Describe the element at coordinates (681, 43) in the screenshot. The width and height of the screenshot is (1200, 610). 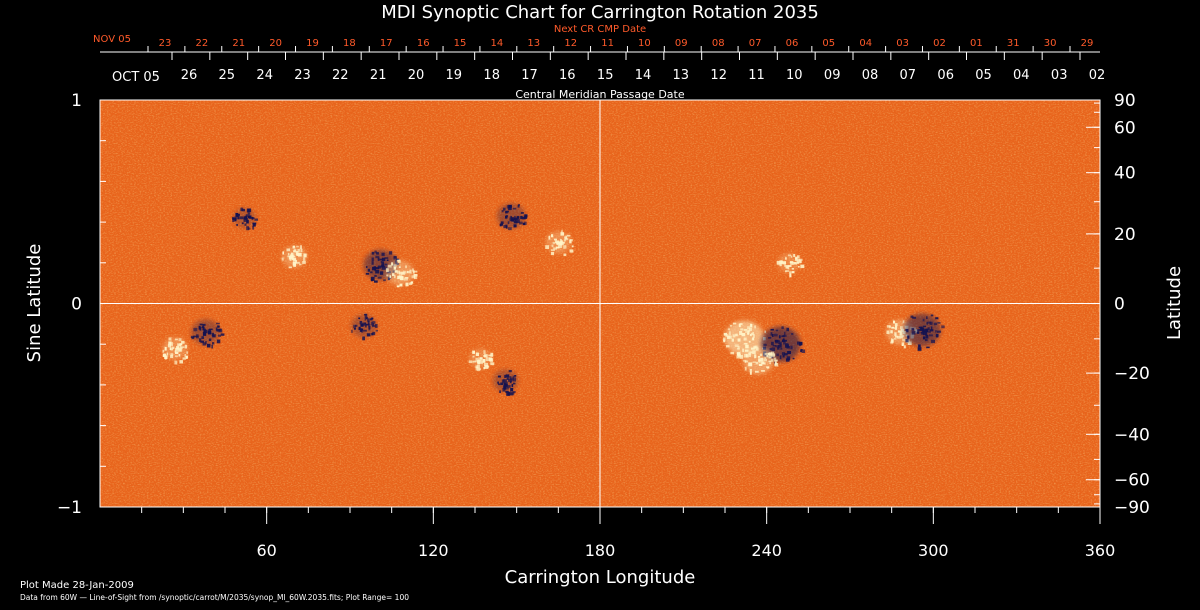
I see `next-cr-date-label: 09` at that location.